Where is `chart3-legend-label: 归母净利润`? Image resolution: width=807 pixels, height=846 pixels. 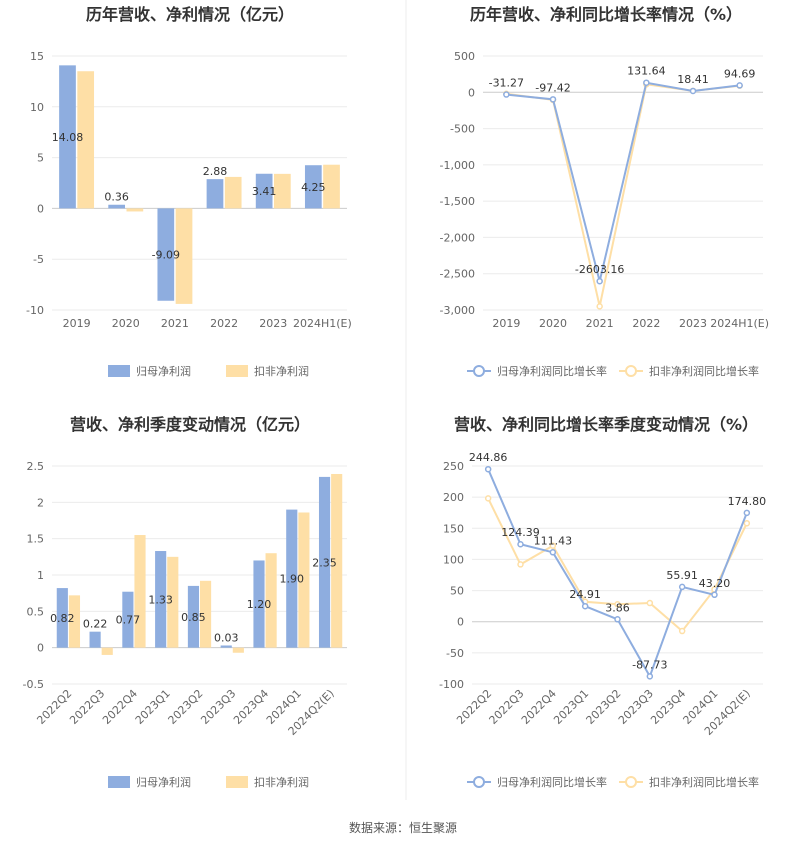 chart3-legend-label: 归母净利润 is located at coordinates (163, 782).